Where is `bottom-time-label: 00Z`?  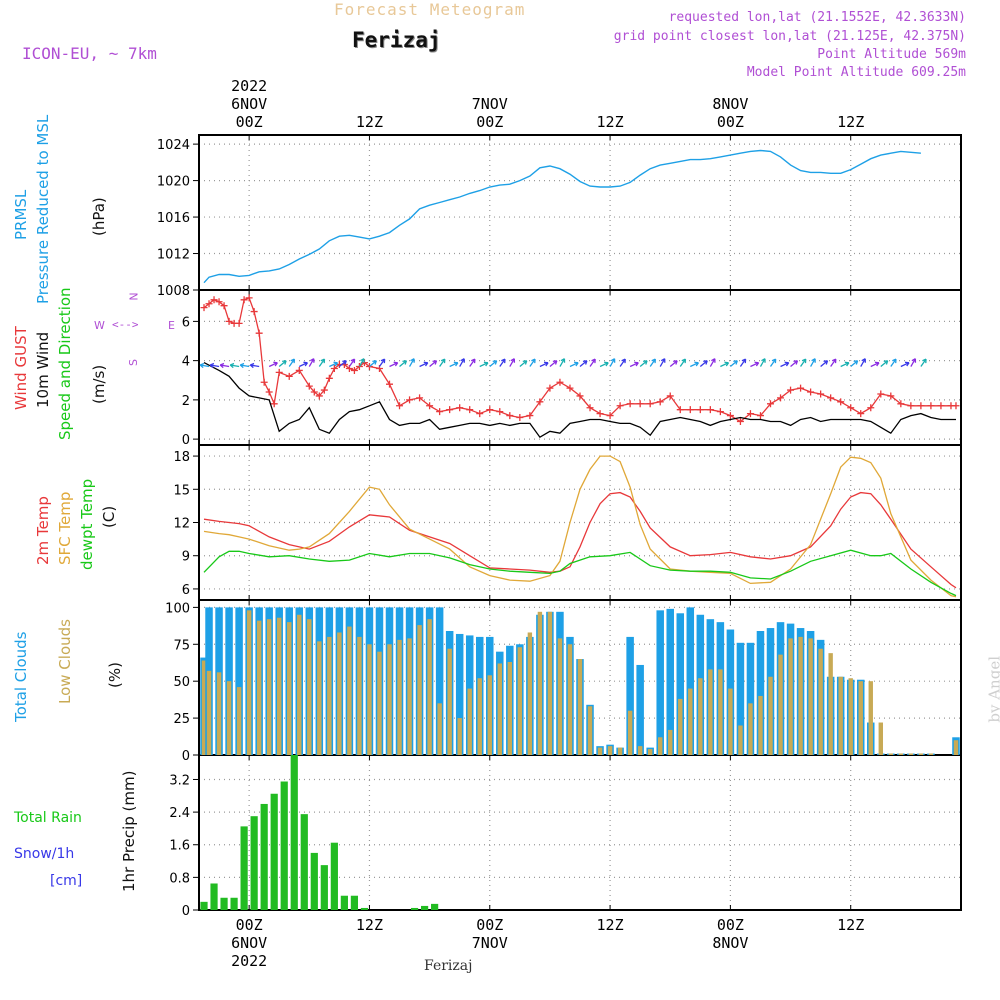
bottom-time-label: 00Z is located at coordinates (489, 925).